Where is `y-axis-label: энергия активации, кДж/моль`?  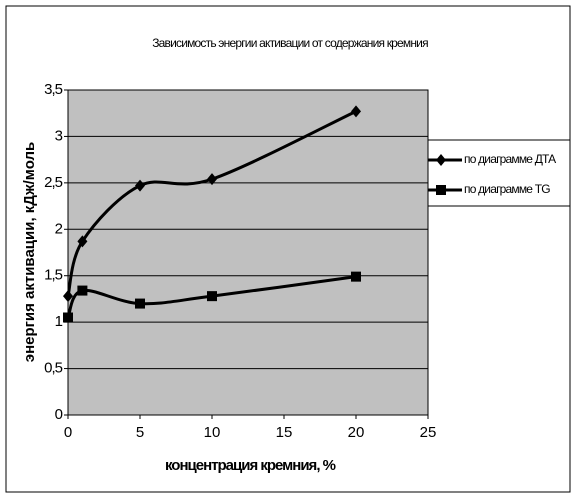
y-axis-label: энергия активации, кДж/моль is located at coordinates (29, 252).